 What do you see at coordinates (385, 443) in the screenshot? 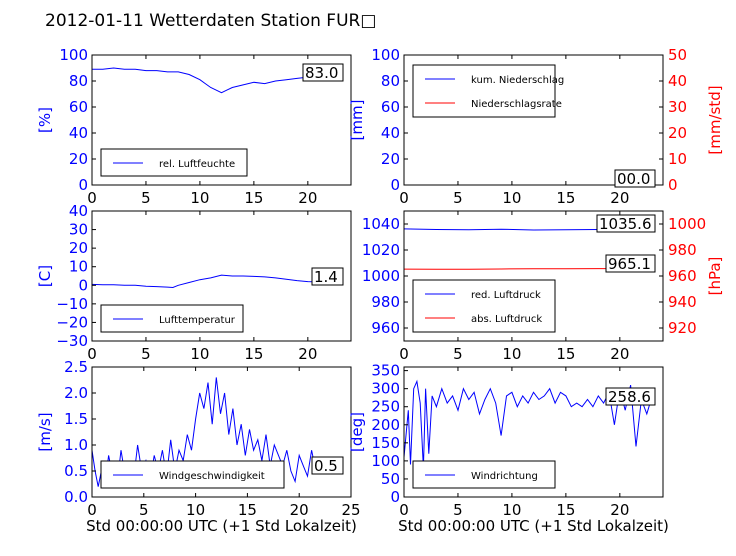
I see `wind_dir-ytick-label: 150` at bounding box center [385, 443].